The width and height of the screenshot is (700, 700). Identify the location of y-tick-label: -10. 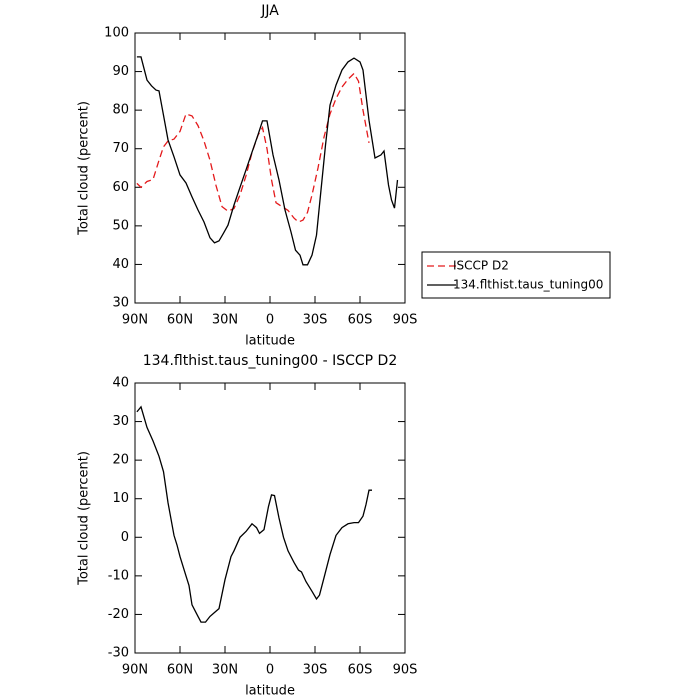
(118, 575).